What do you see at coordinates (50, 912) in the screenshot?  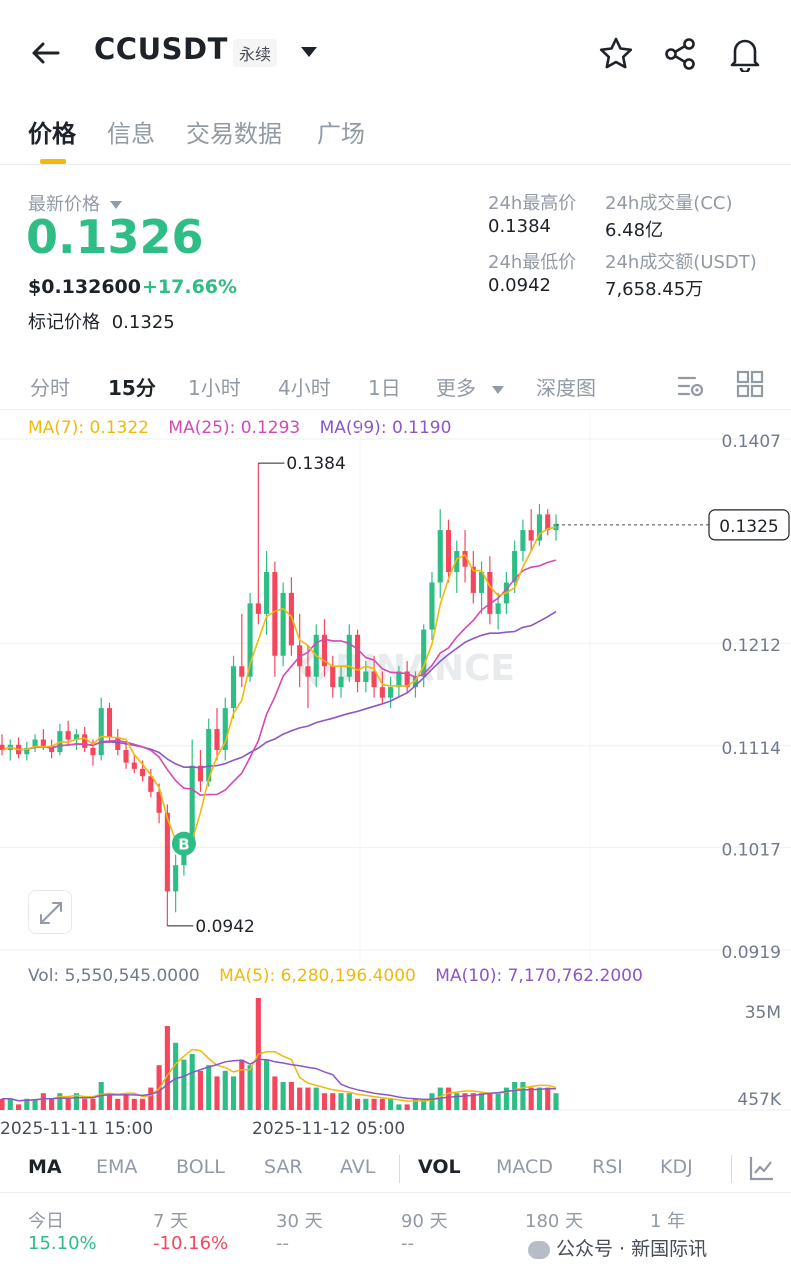 I see `fullscreen-expand-icon` at bounding box center [50, 912].